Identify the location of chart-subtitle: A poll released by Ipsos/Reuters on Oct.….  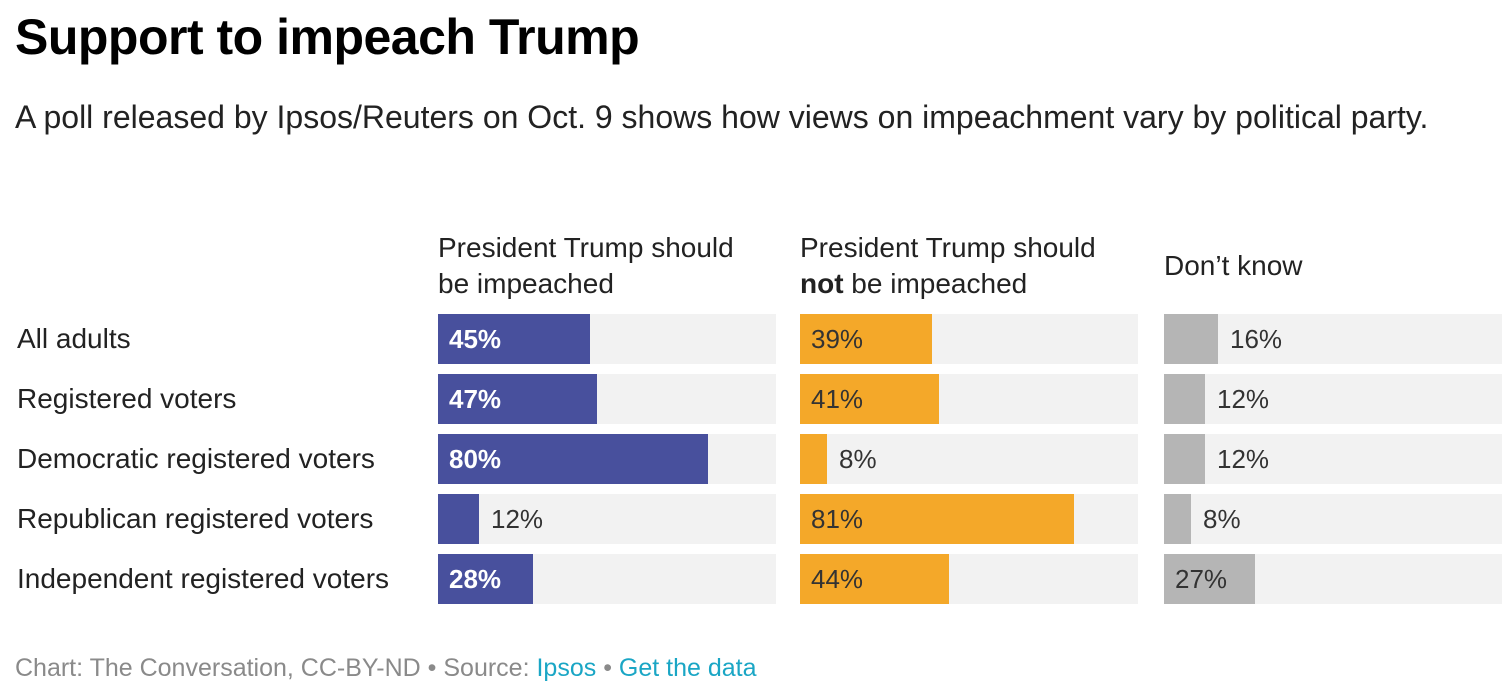
(722, 117).